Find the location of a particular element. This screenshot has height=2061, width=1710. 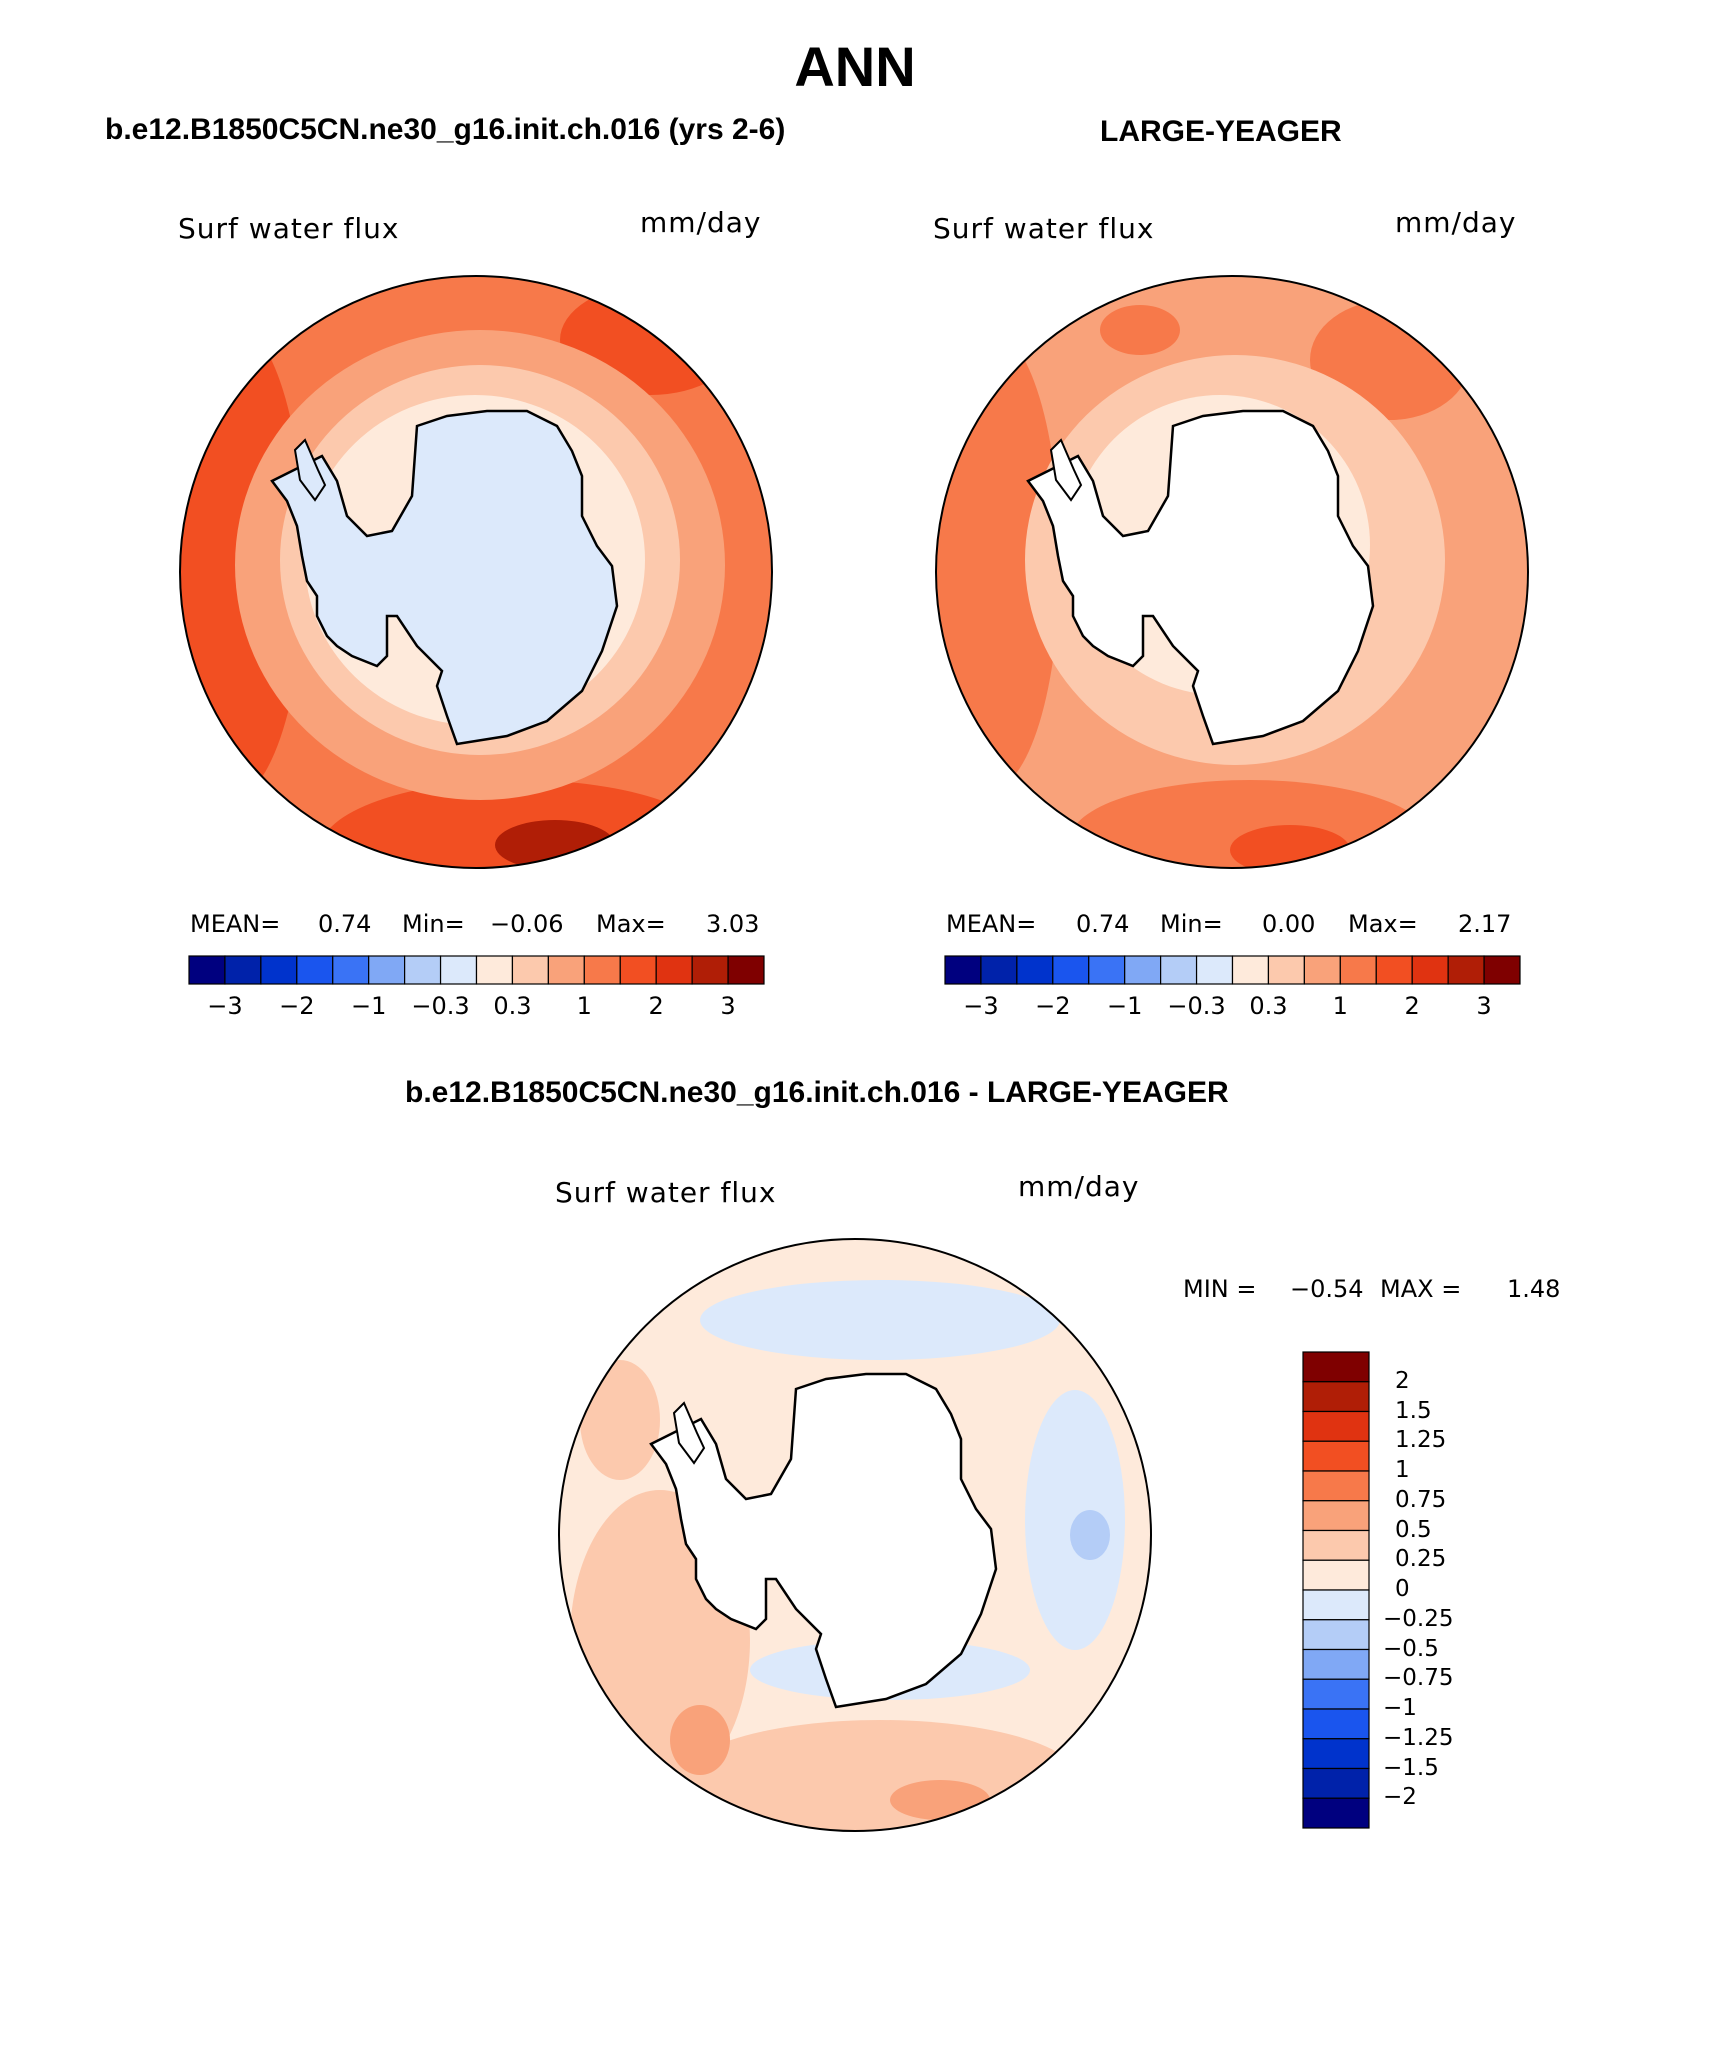

panel-obs-colorbar is located at coordinates (1232, 970).